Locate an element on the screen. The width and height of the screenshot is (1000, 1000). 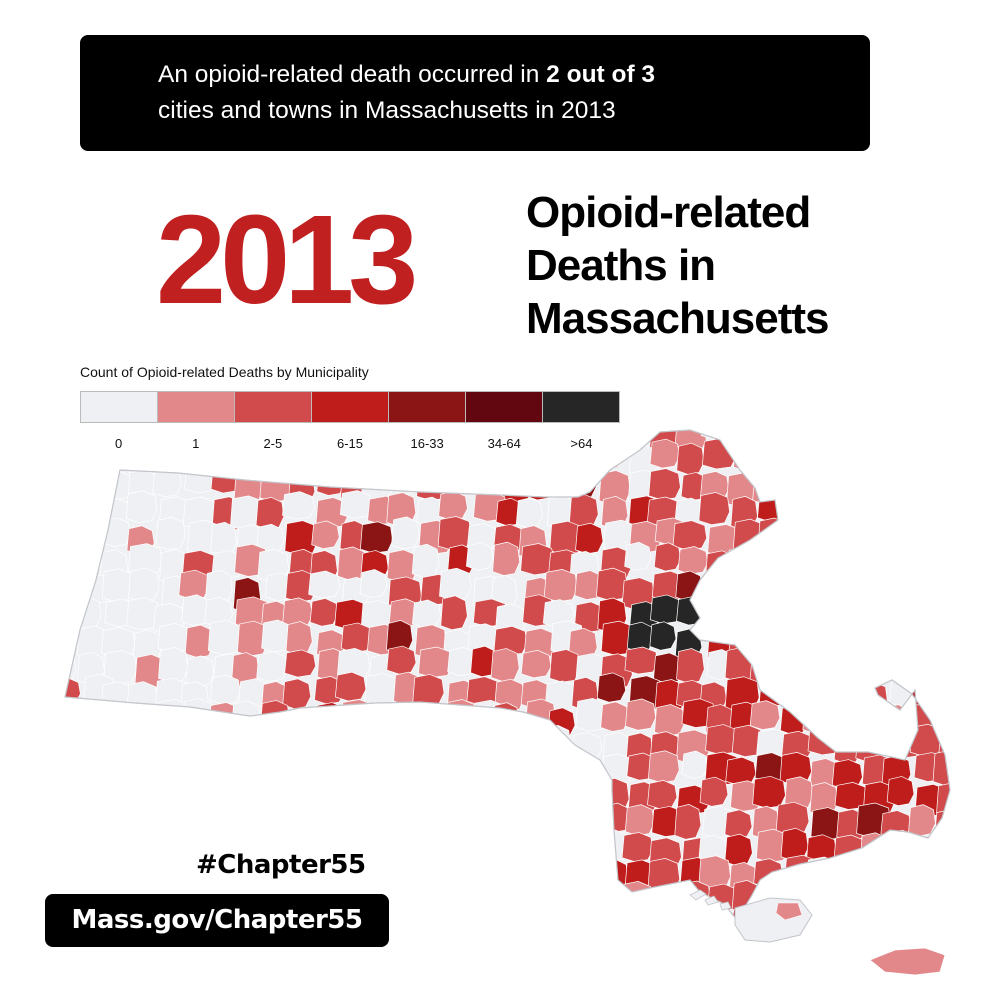
legend-label-5: 34-64 is located at coordinates (504, 443).